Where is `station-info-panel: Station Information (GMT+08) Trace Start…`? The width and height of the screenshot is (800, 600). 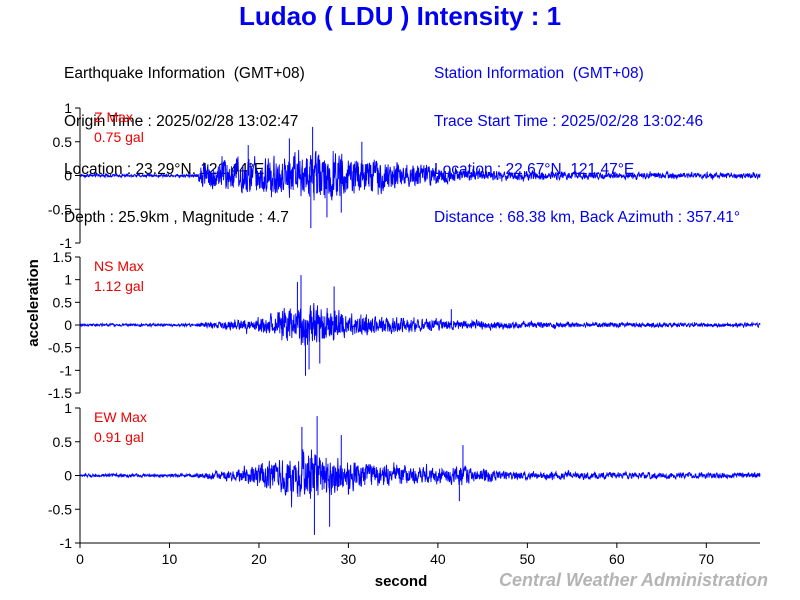
station-info-panel: Station Information (GMT+08) Trace Start… is located at coordinates (587, 138).